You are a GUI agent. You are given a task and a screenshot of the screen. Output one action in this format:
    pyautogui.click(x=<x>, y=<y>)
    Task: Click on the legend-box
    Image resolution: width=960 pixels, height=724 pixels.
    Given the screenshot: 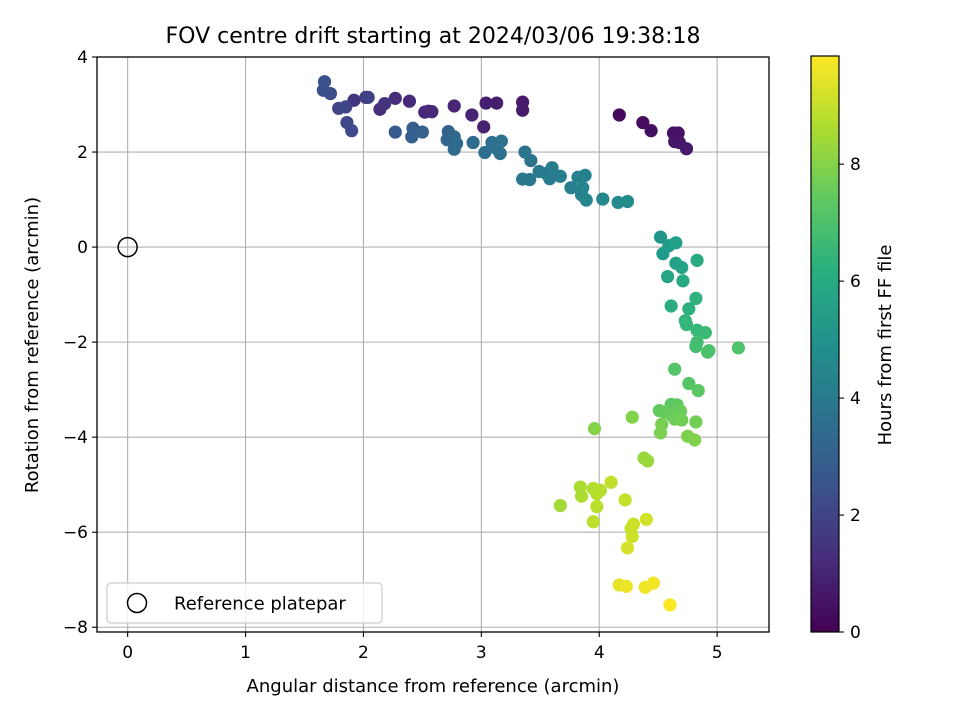 What is the action you would take?
    pyautogui.click(x=244, y=603)
    